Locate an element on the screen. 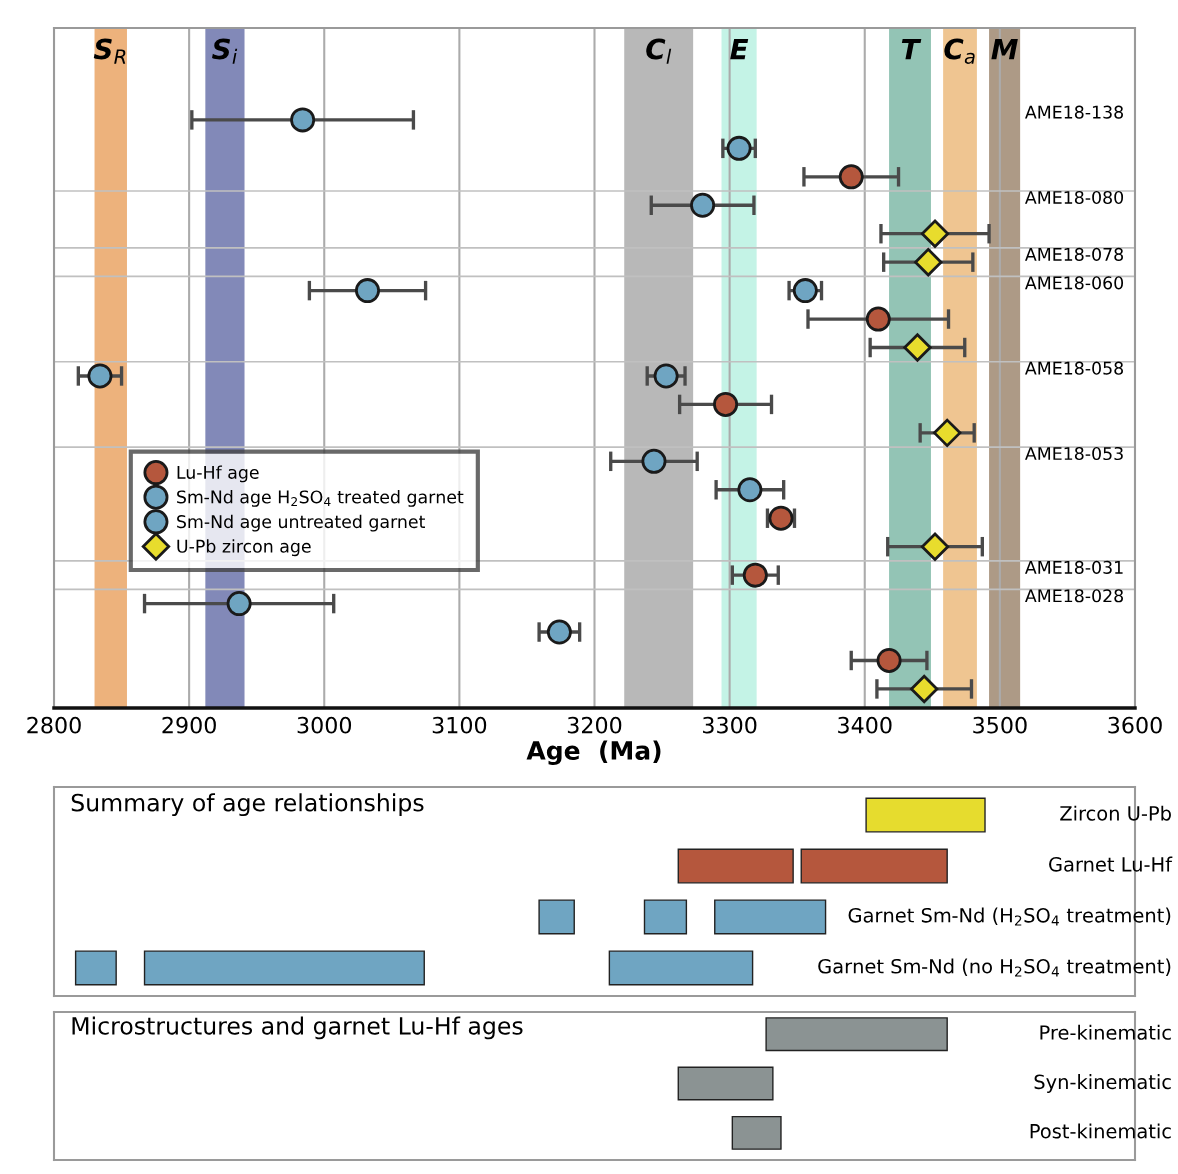  band-label: C$_{l}$ is located at coordinates (659, 51).